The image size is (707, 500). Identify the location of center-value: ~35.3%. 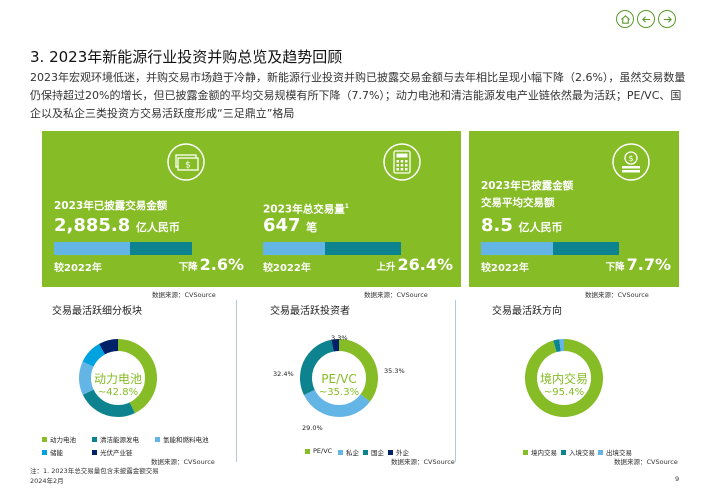
(339, 392).